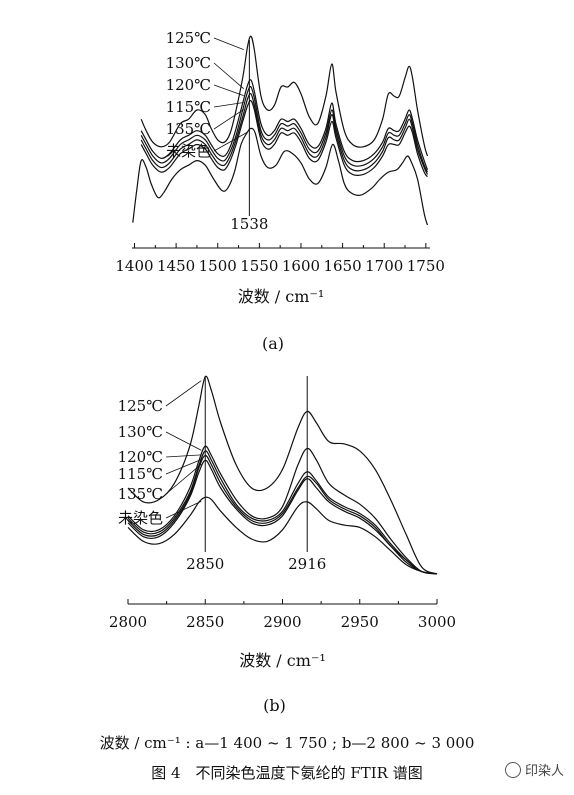 Image resolution: width=574 pixels, height=795 pixels. Describe the element at coordinates (218, 266) in the screenshot. I see `x-tick-label: 1500` at that location.